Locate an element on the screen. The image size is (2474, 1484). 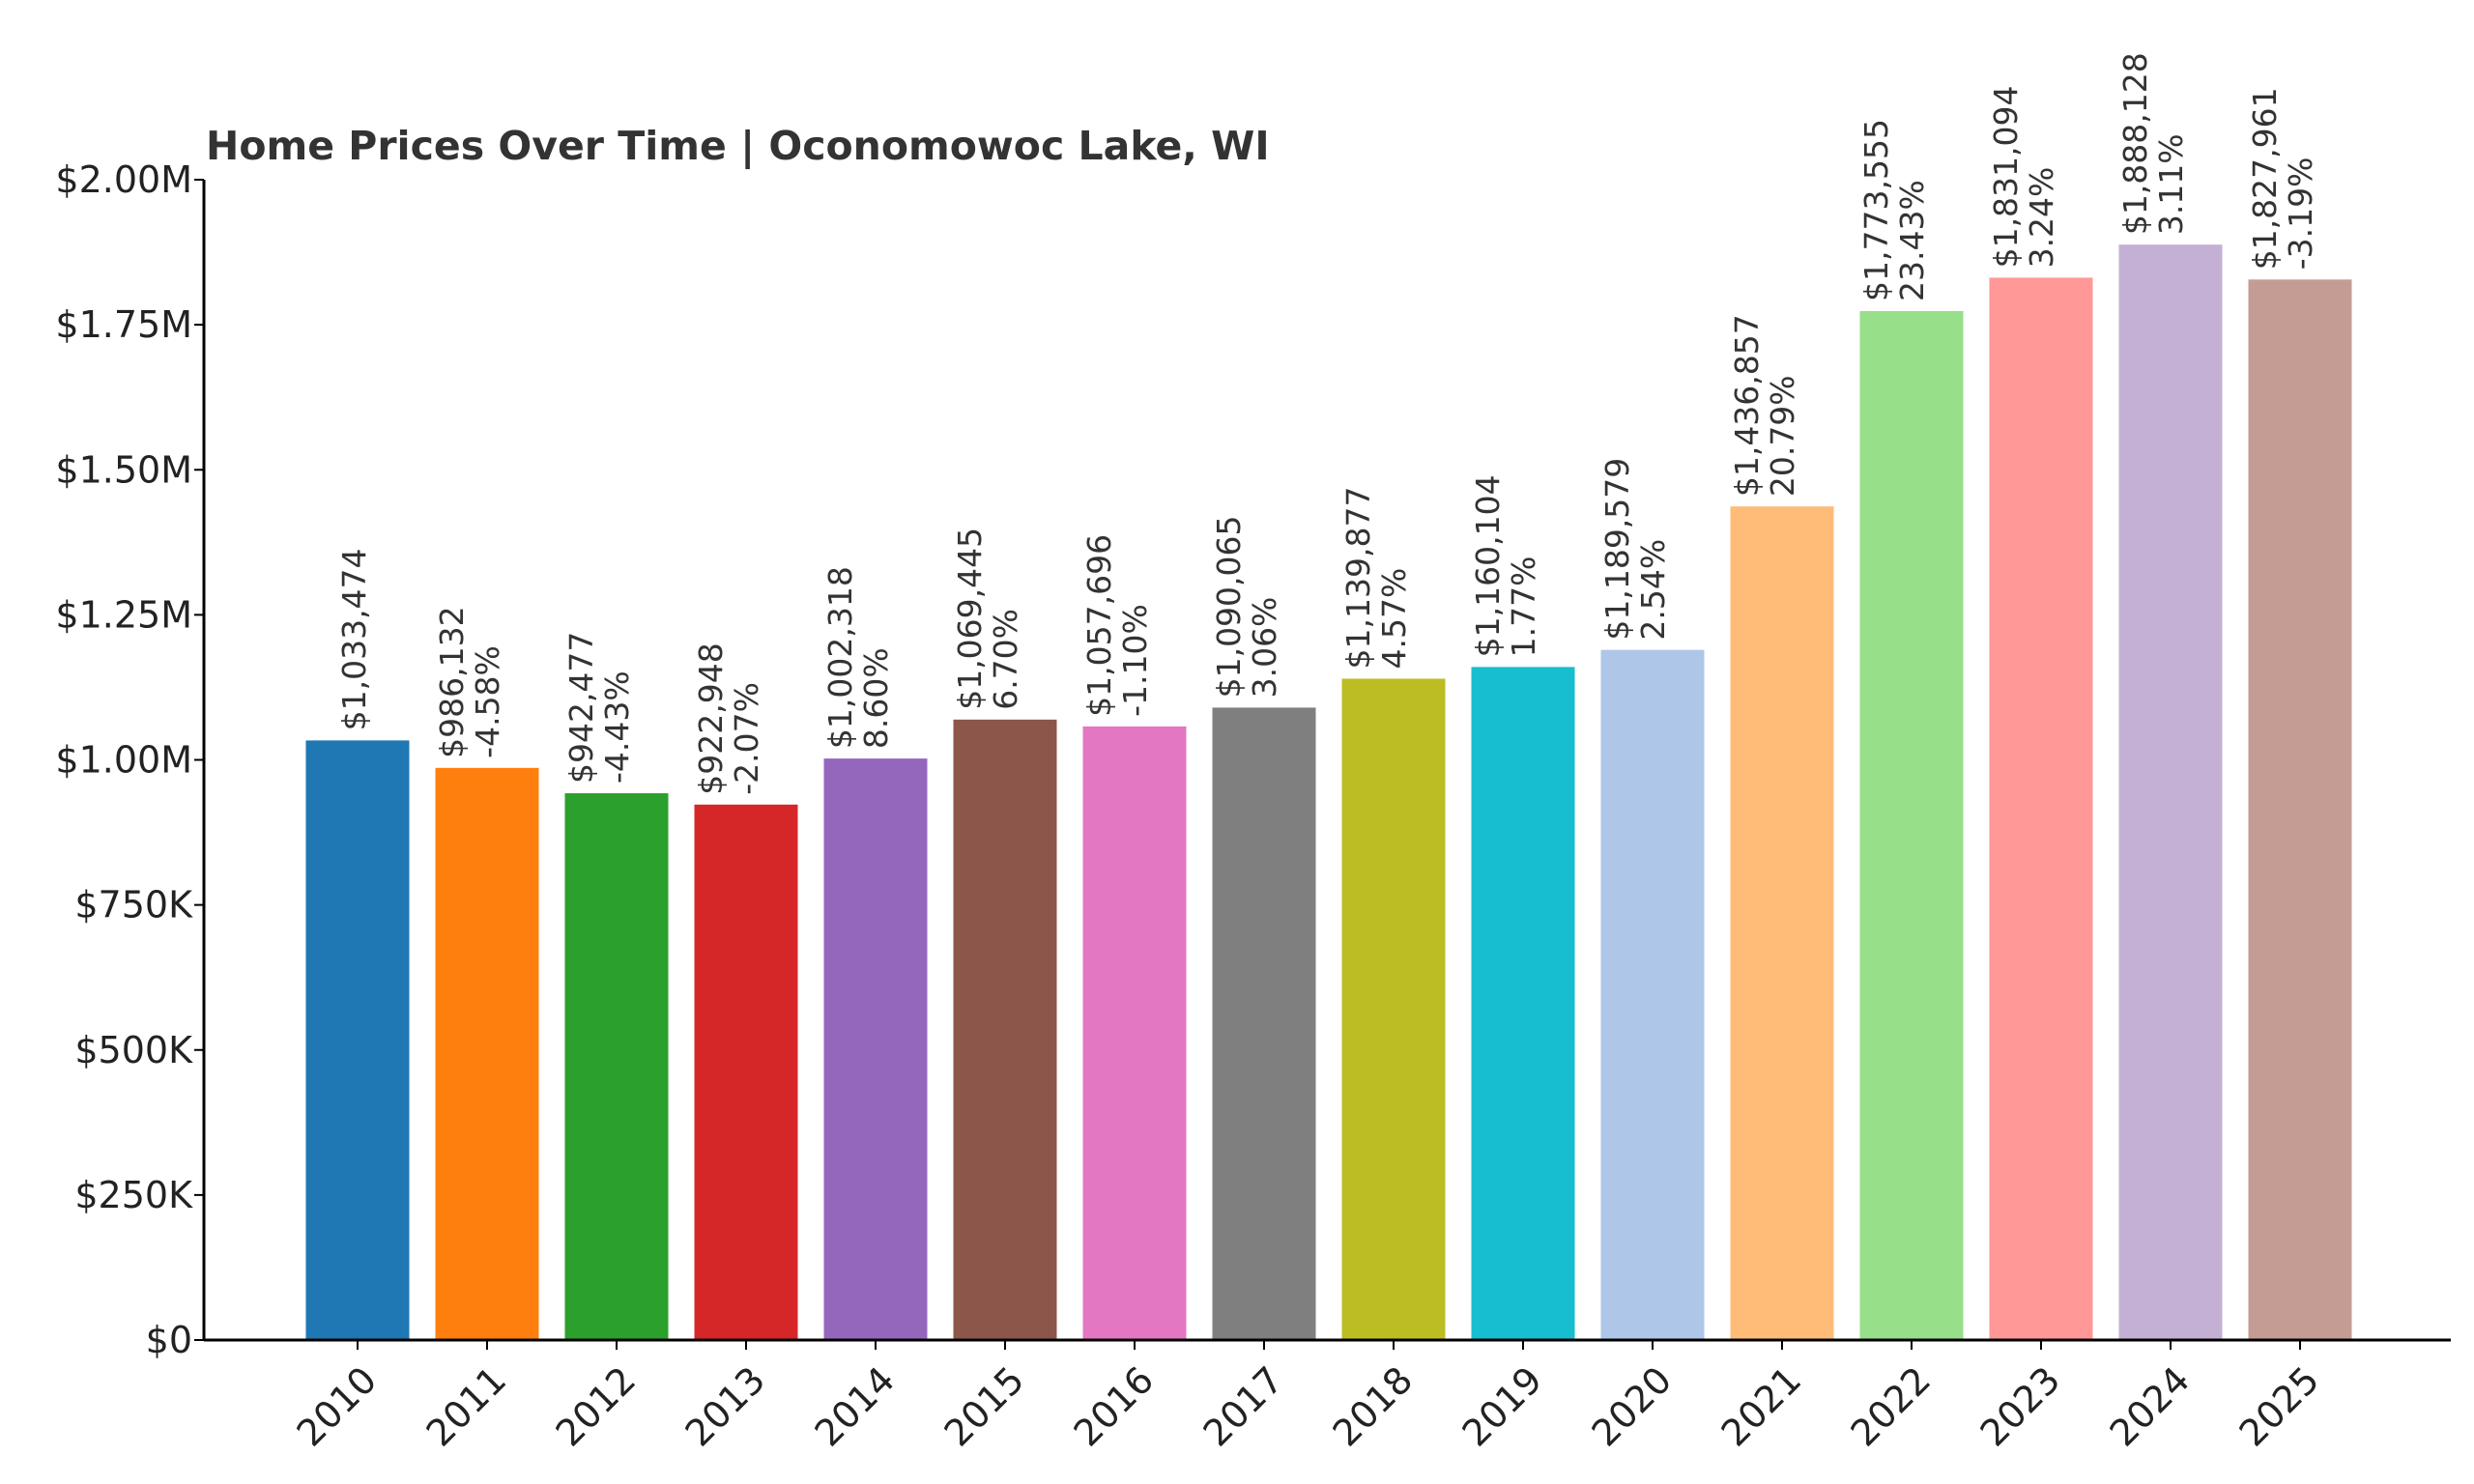
change-label: -3.19% is located at coordinates (2301, 214).